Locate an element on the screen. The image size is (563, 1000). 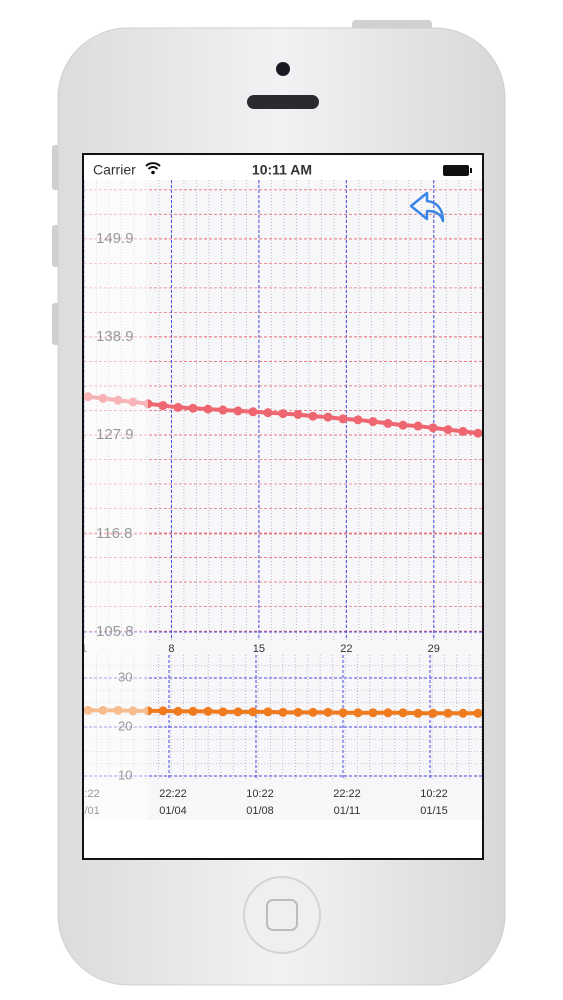
x-tick-label: 22 is located at coordinates (346, 649).